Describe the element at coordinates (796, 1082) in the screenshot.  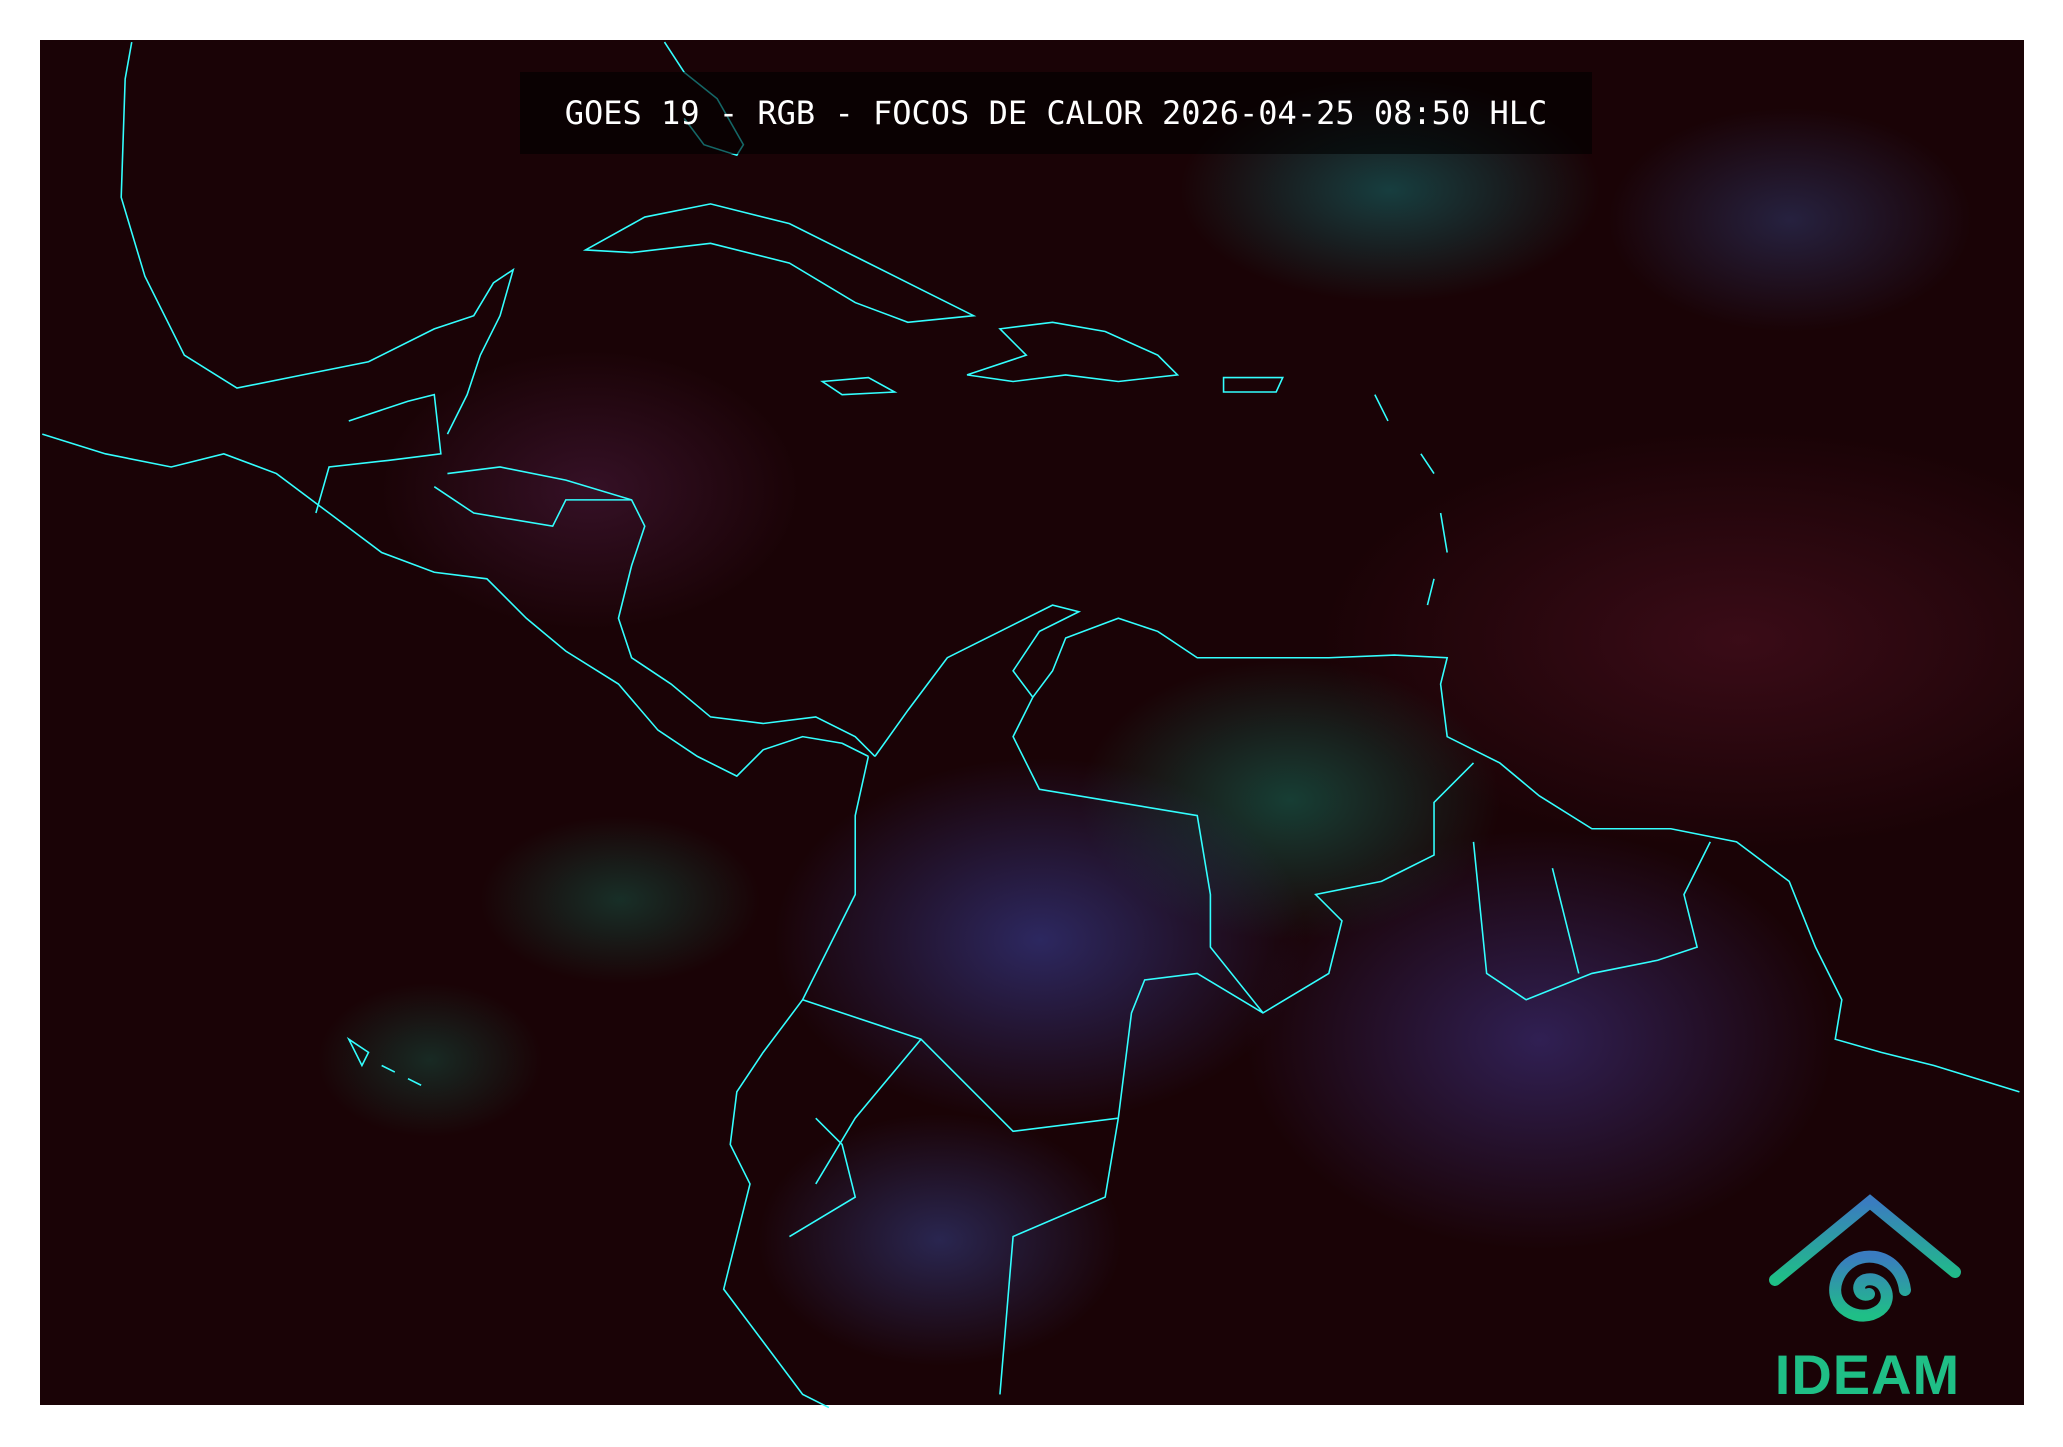
I see `south-america-pacific-coast` at that location.